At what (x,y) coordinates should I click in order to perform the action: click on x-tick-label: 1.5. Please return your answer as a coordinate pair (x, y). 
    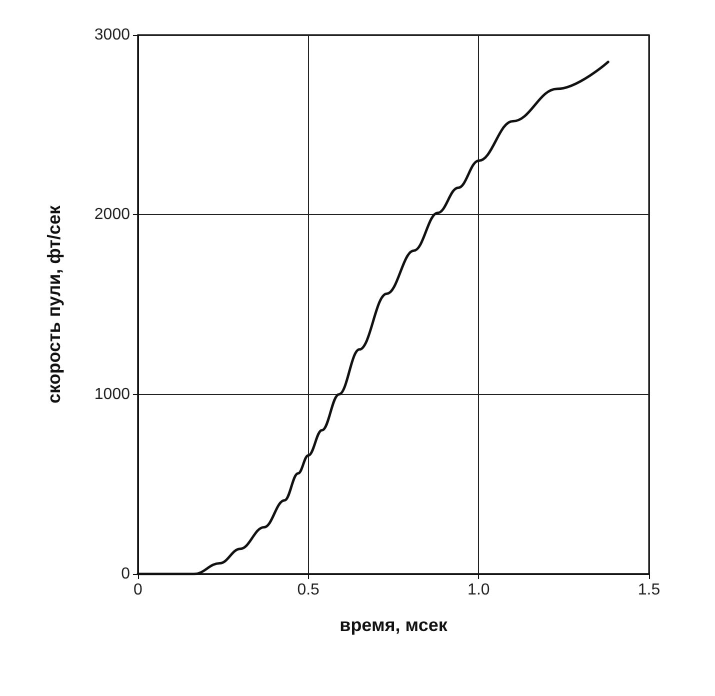
    Looking at the image, I should click on (649, 590).